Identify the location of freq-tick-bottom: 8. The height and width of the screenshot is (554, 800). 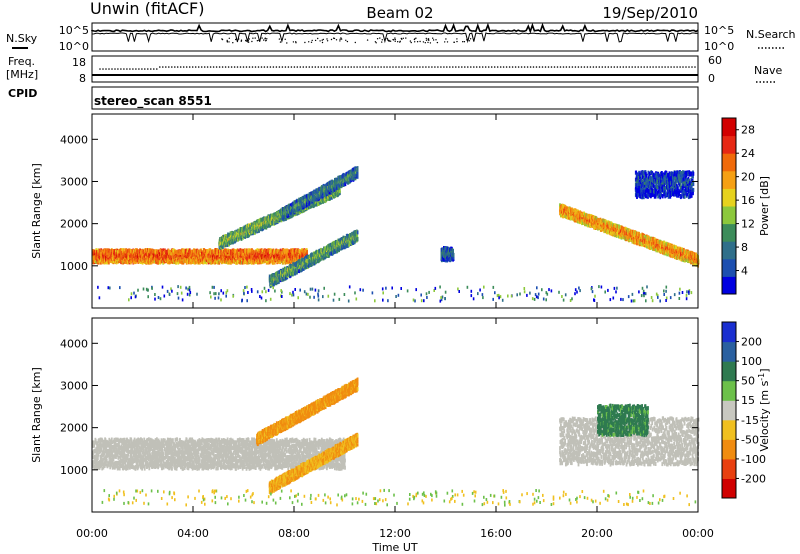
(82, 78).